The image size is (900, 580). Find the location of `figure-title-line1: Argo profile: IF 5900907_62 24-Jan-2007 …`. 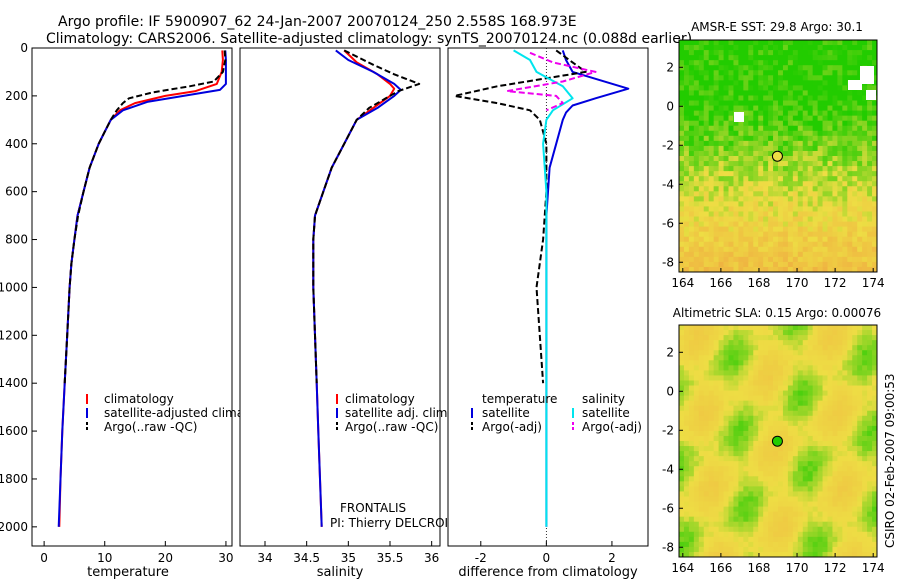

figure-title-line1: Argo profile: IF 5900907_62 24-Jan-2007 … is located at coordinates (317, 22).